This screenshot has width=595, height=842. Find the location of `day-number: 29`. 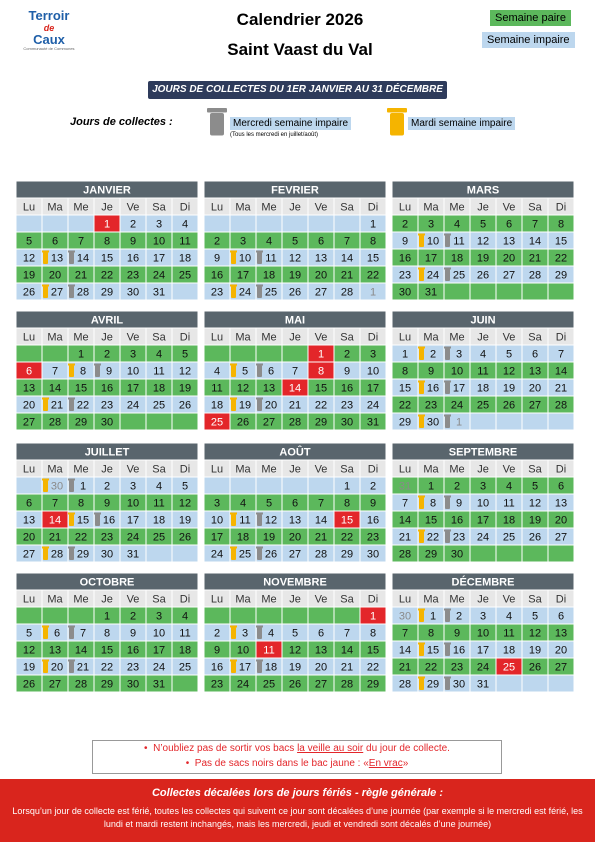

day-number: 29 is located at coordinates (561, 275).